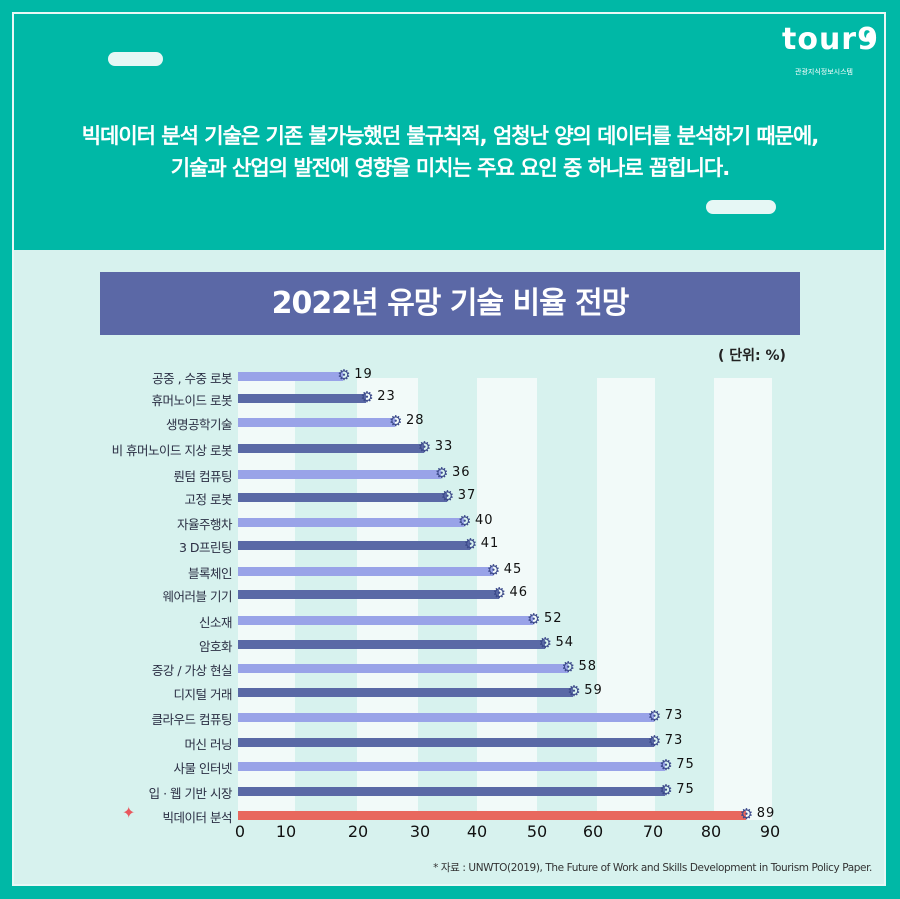 This screenshot has width=900, height=899. I want to click on data-label: 41, so click(490, 543).